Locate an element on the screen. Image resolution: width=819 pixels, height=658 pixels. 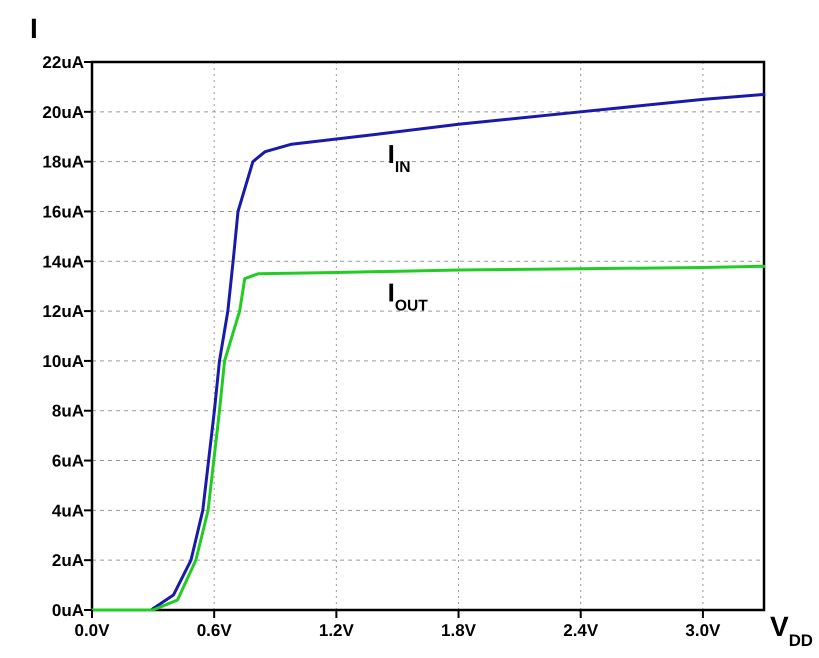
y-tick-label: 4uA is located at coordinates (68, 510).